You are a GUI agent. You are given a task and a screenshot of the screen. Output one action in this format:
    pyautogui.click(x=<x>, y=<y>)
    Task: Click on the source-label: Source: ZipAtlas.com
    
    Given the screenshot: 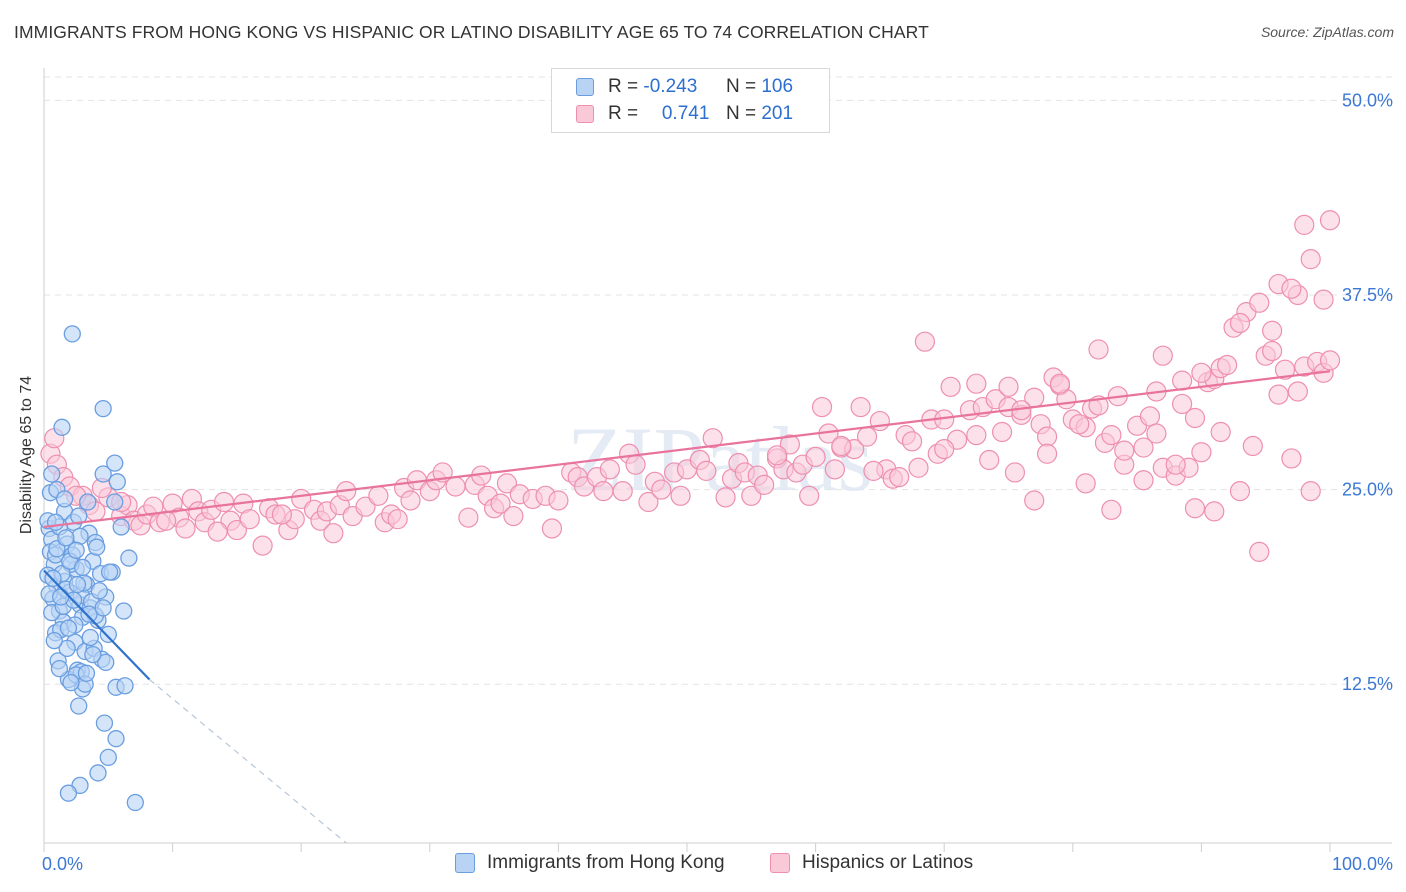 What is the action you would take?
    pyautogui.click(x=1327, y=32)
    